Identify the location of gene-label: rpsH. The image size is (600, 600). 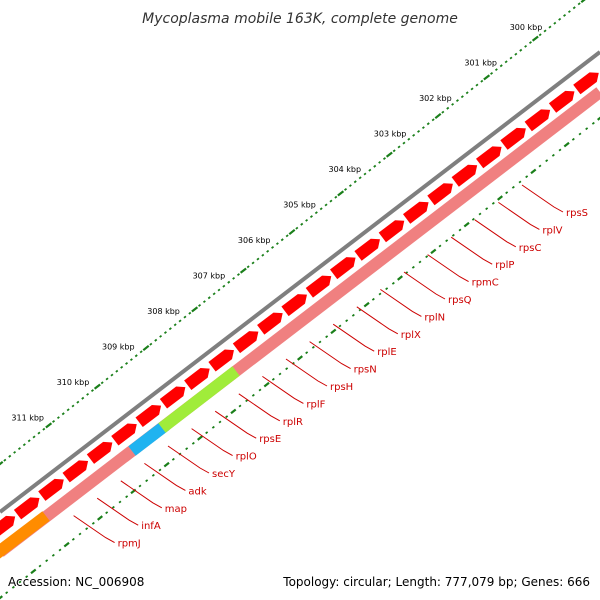
(341, 387).